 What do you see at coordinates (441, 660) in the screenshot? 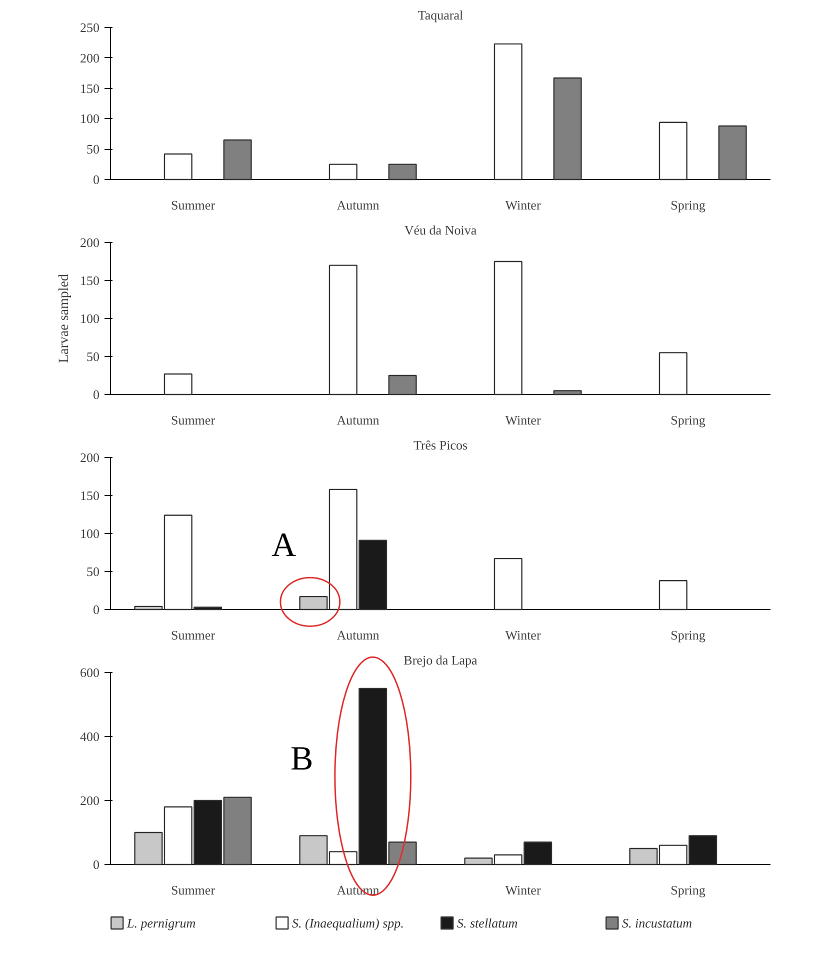
I see `chart-title: Brejo da Lapa` at bounding box center [441, 660].